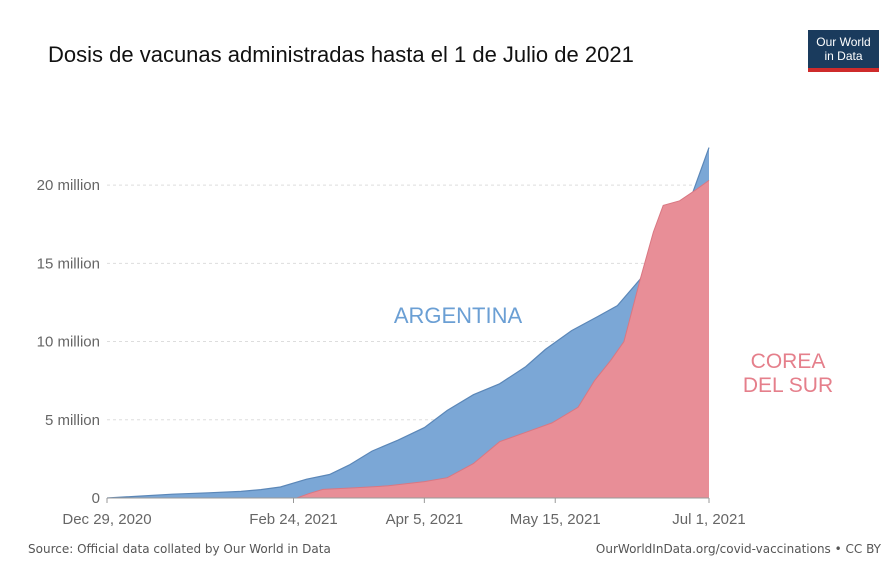  I want to click on y-tick-label: 15 million, so click(68, 263).